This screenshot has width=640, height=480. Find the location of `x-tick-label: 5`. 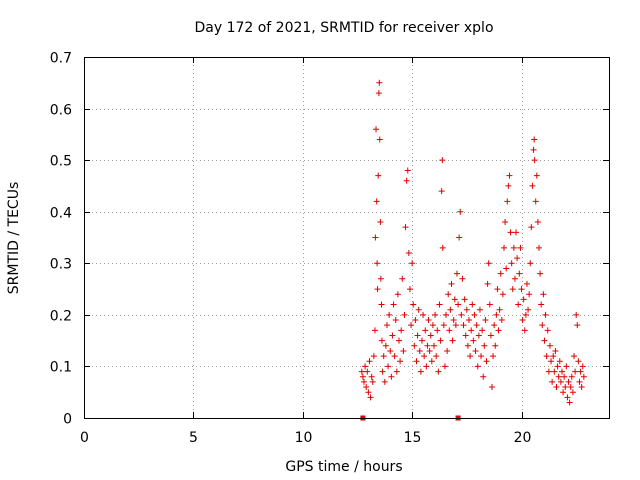

x-tick-label: 5 is located at coordinates (193, 438).